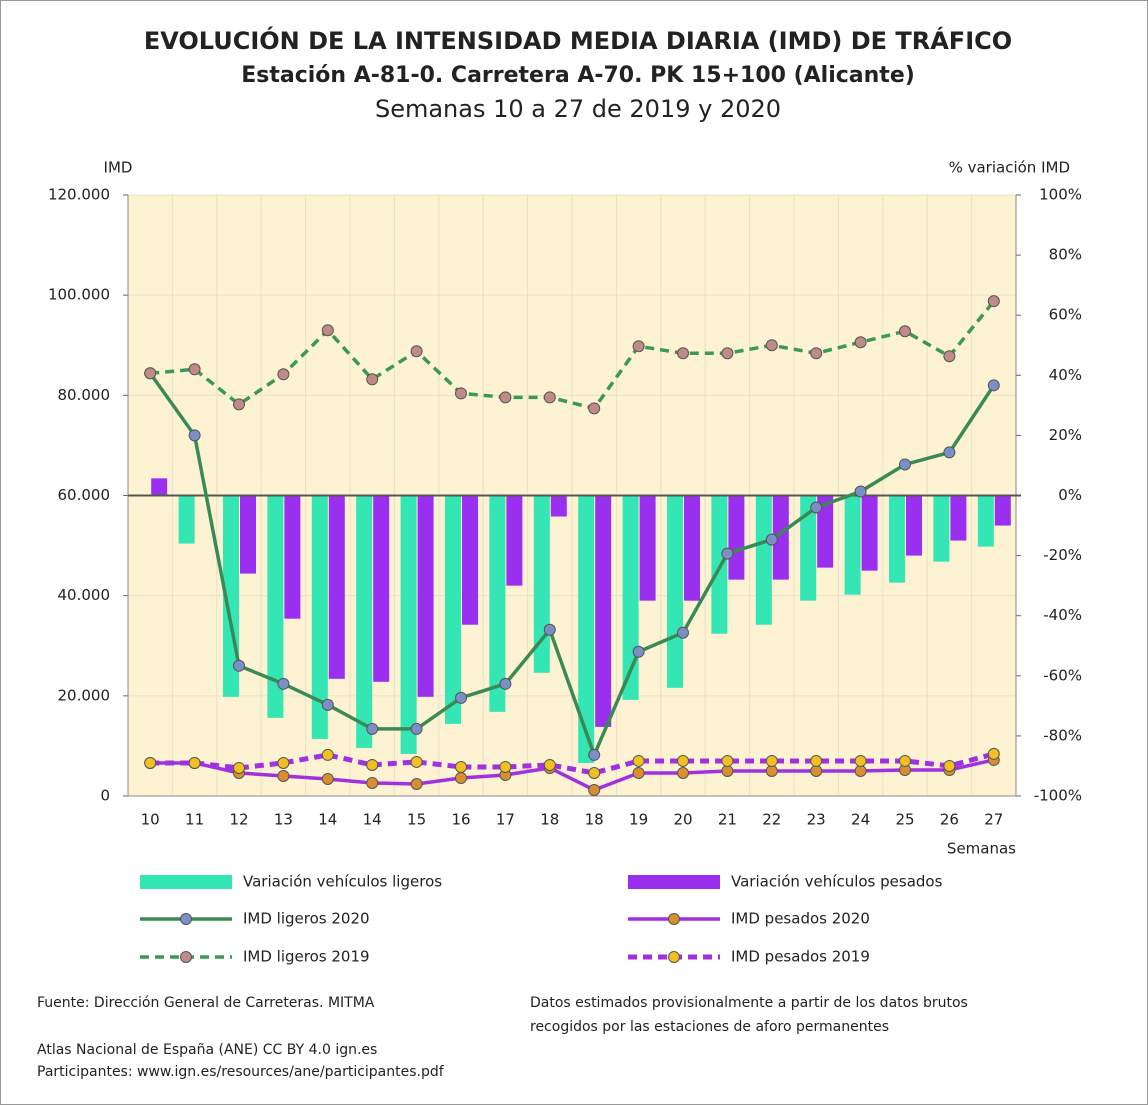 Image resolution: width=1148 pixels, height=1105 pixels. What do you see at coordinates (1070, 495) in the screenshot?
I see `y2-tick-label: 0%` at bounding box center [1070, 495].